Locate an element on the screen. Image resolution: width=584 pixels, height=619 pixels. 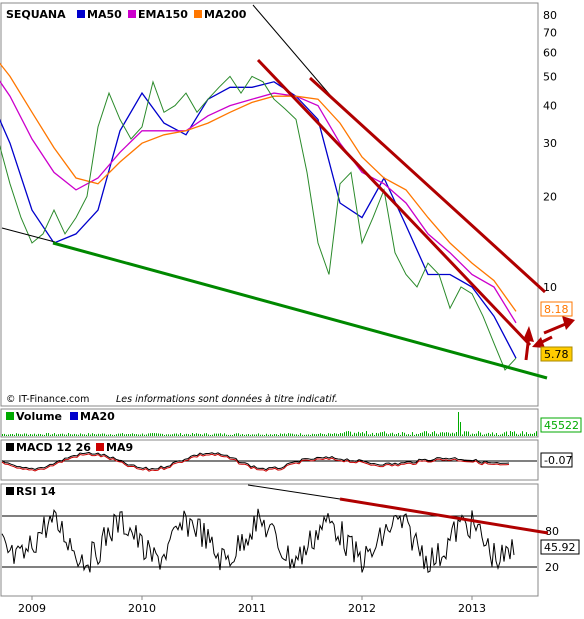
rsi-line-group is located at coordinates (258, 540).